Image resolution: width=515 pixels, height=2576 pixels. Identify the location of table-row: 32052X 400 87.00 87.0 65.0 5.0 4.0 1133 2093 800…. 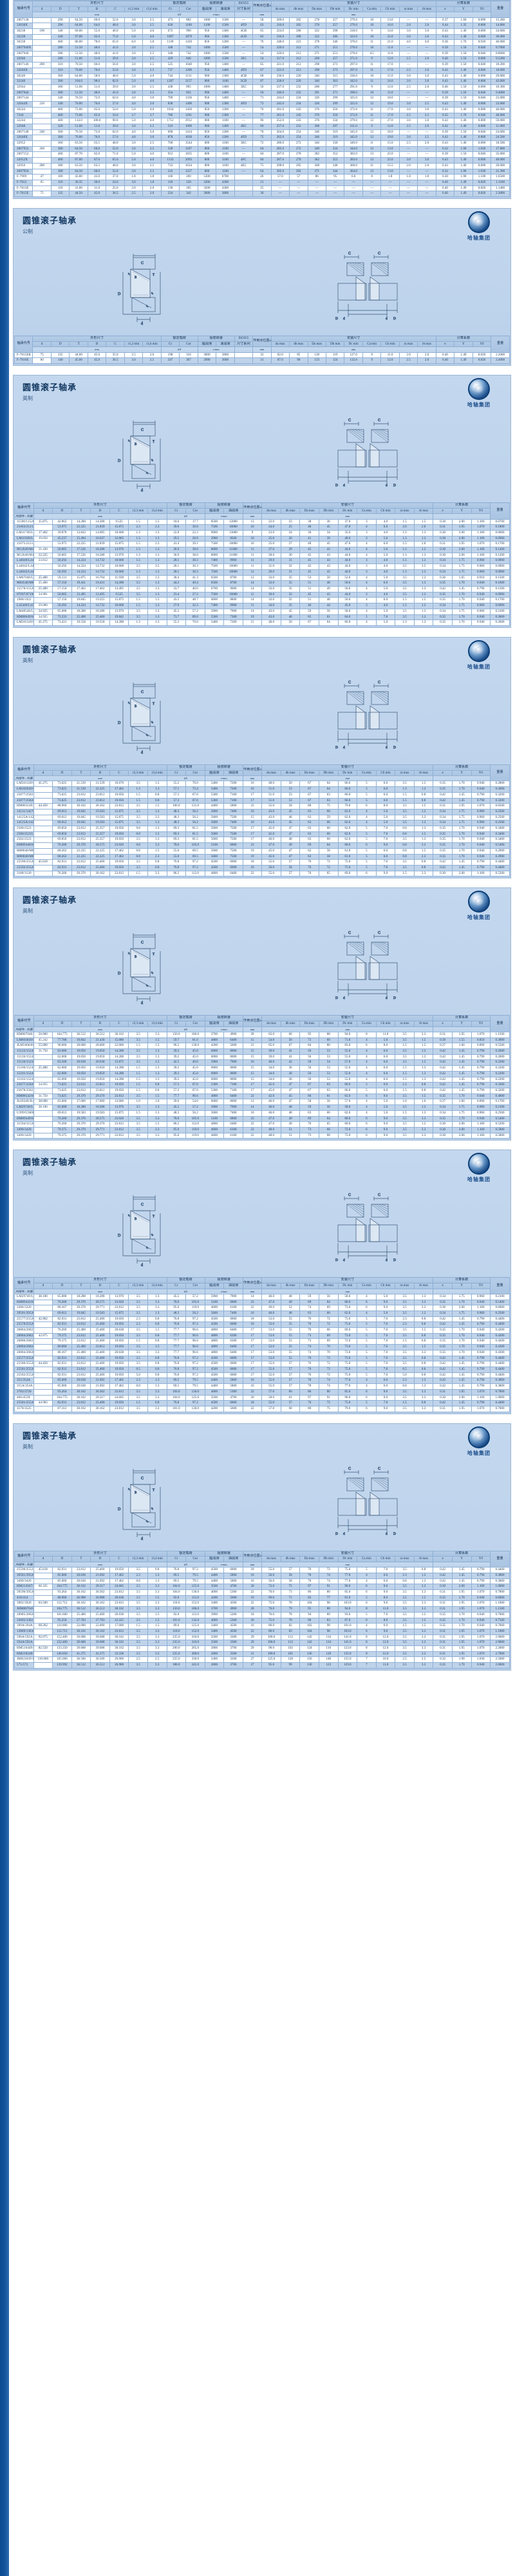
(262, 160).